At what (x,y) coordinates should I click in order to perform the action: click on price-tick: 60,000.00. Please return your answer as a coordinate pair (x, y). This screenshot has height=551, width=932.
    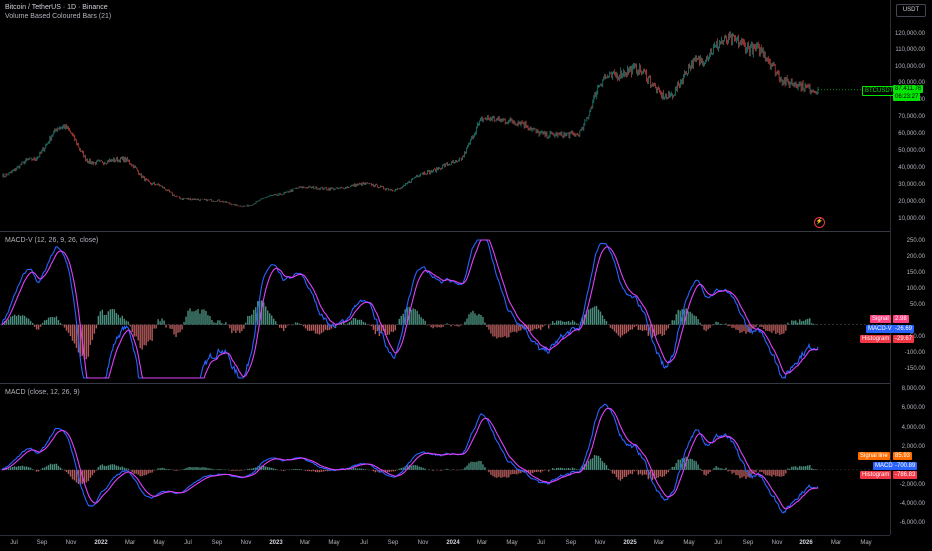
    Looking at the image, I should click on (911, 134).